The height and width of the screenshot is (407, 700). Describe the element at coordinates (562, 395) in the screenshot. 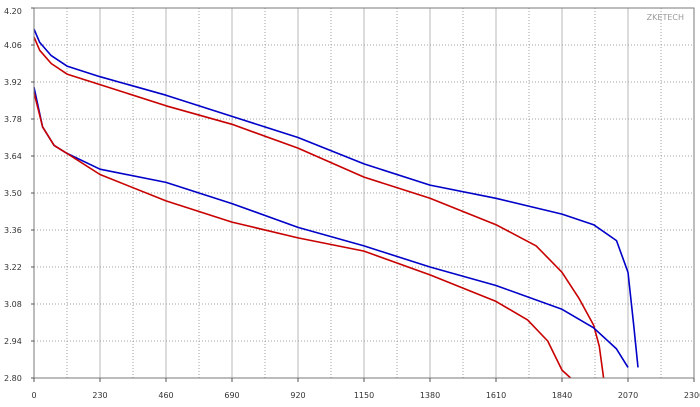

I see `x-tick-label: 1840` at that location.